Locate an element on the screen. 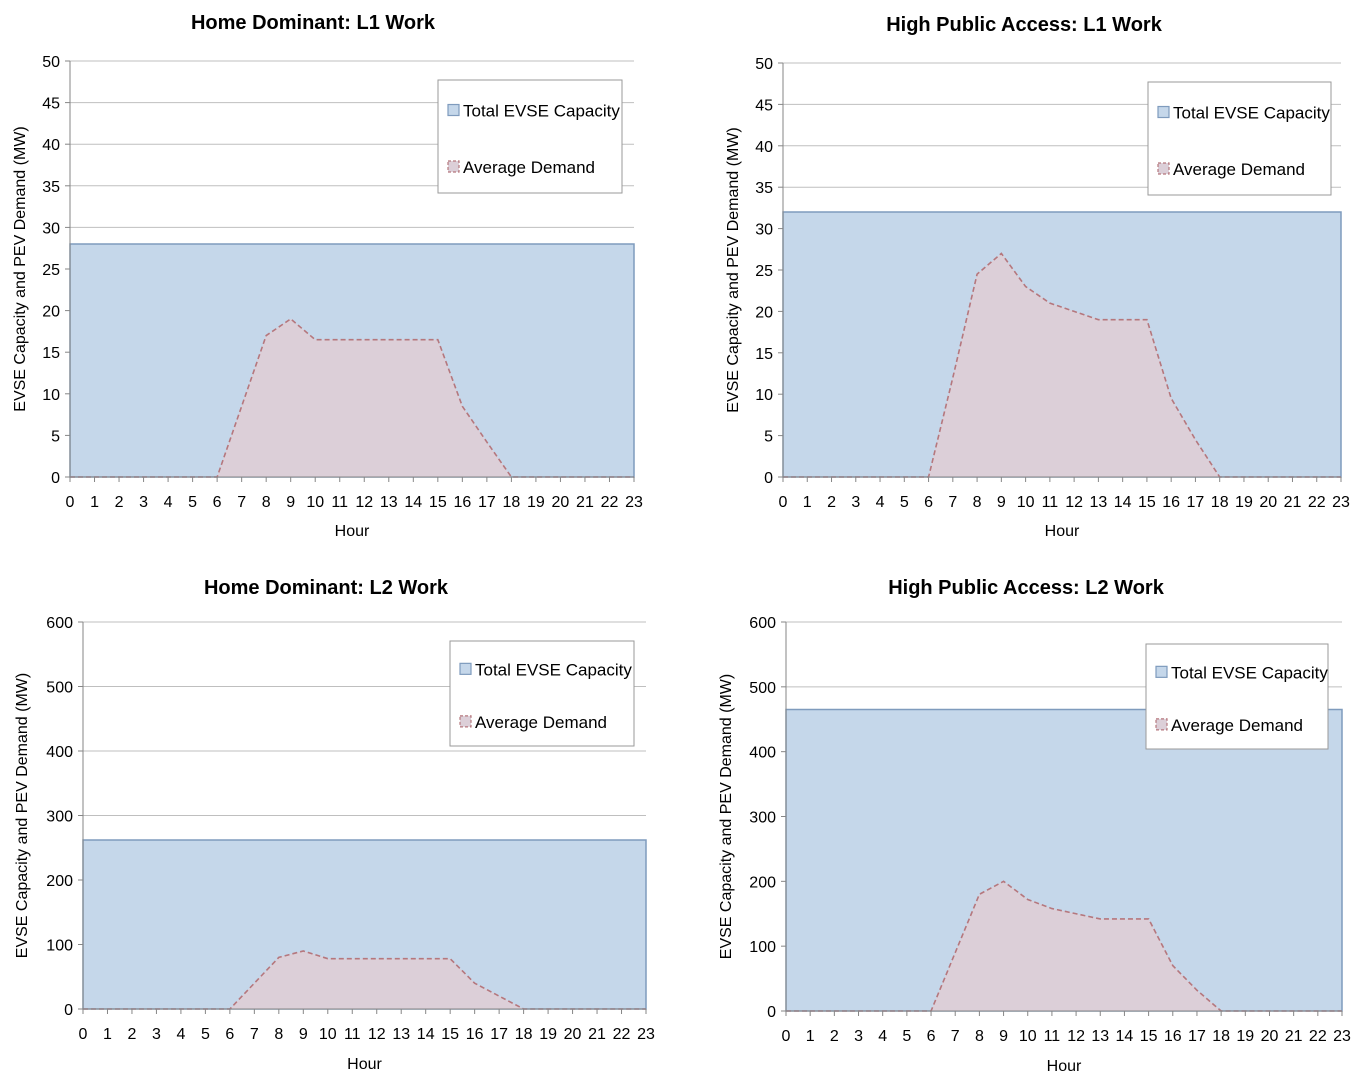  legend-swatch-capacity is located at coordinates (465, 668).